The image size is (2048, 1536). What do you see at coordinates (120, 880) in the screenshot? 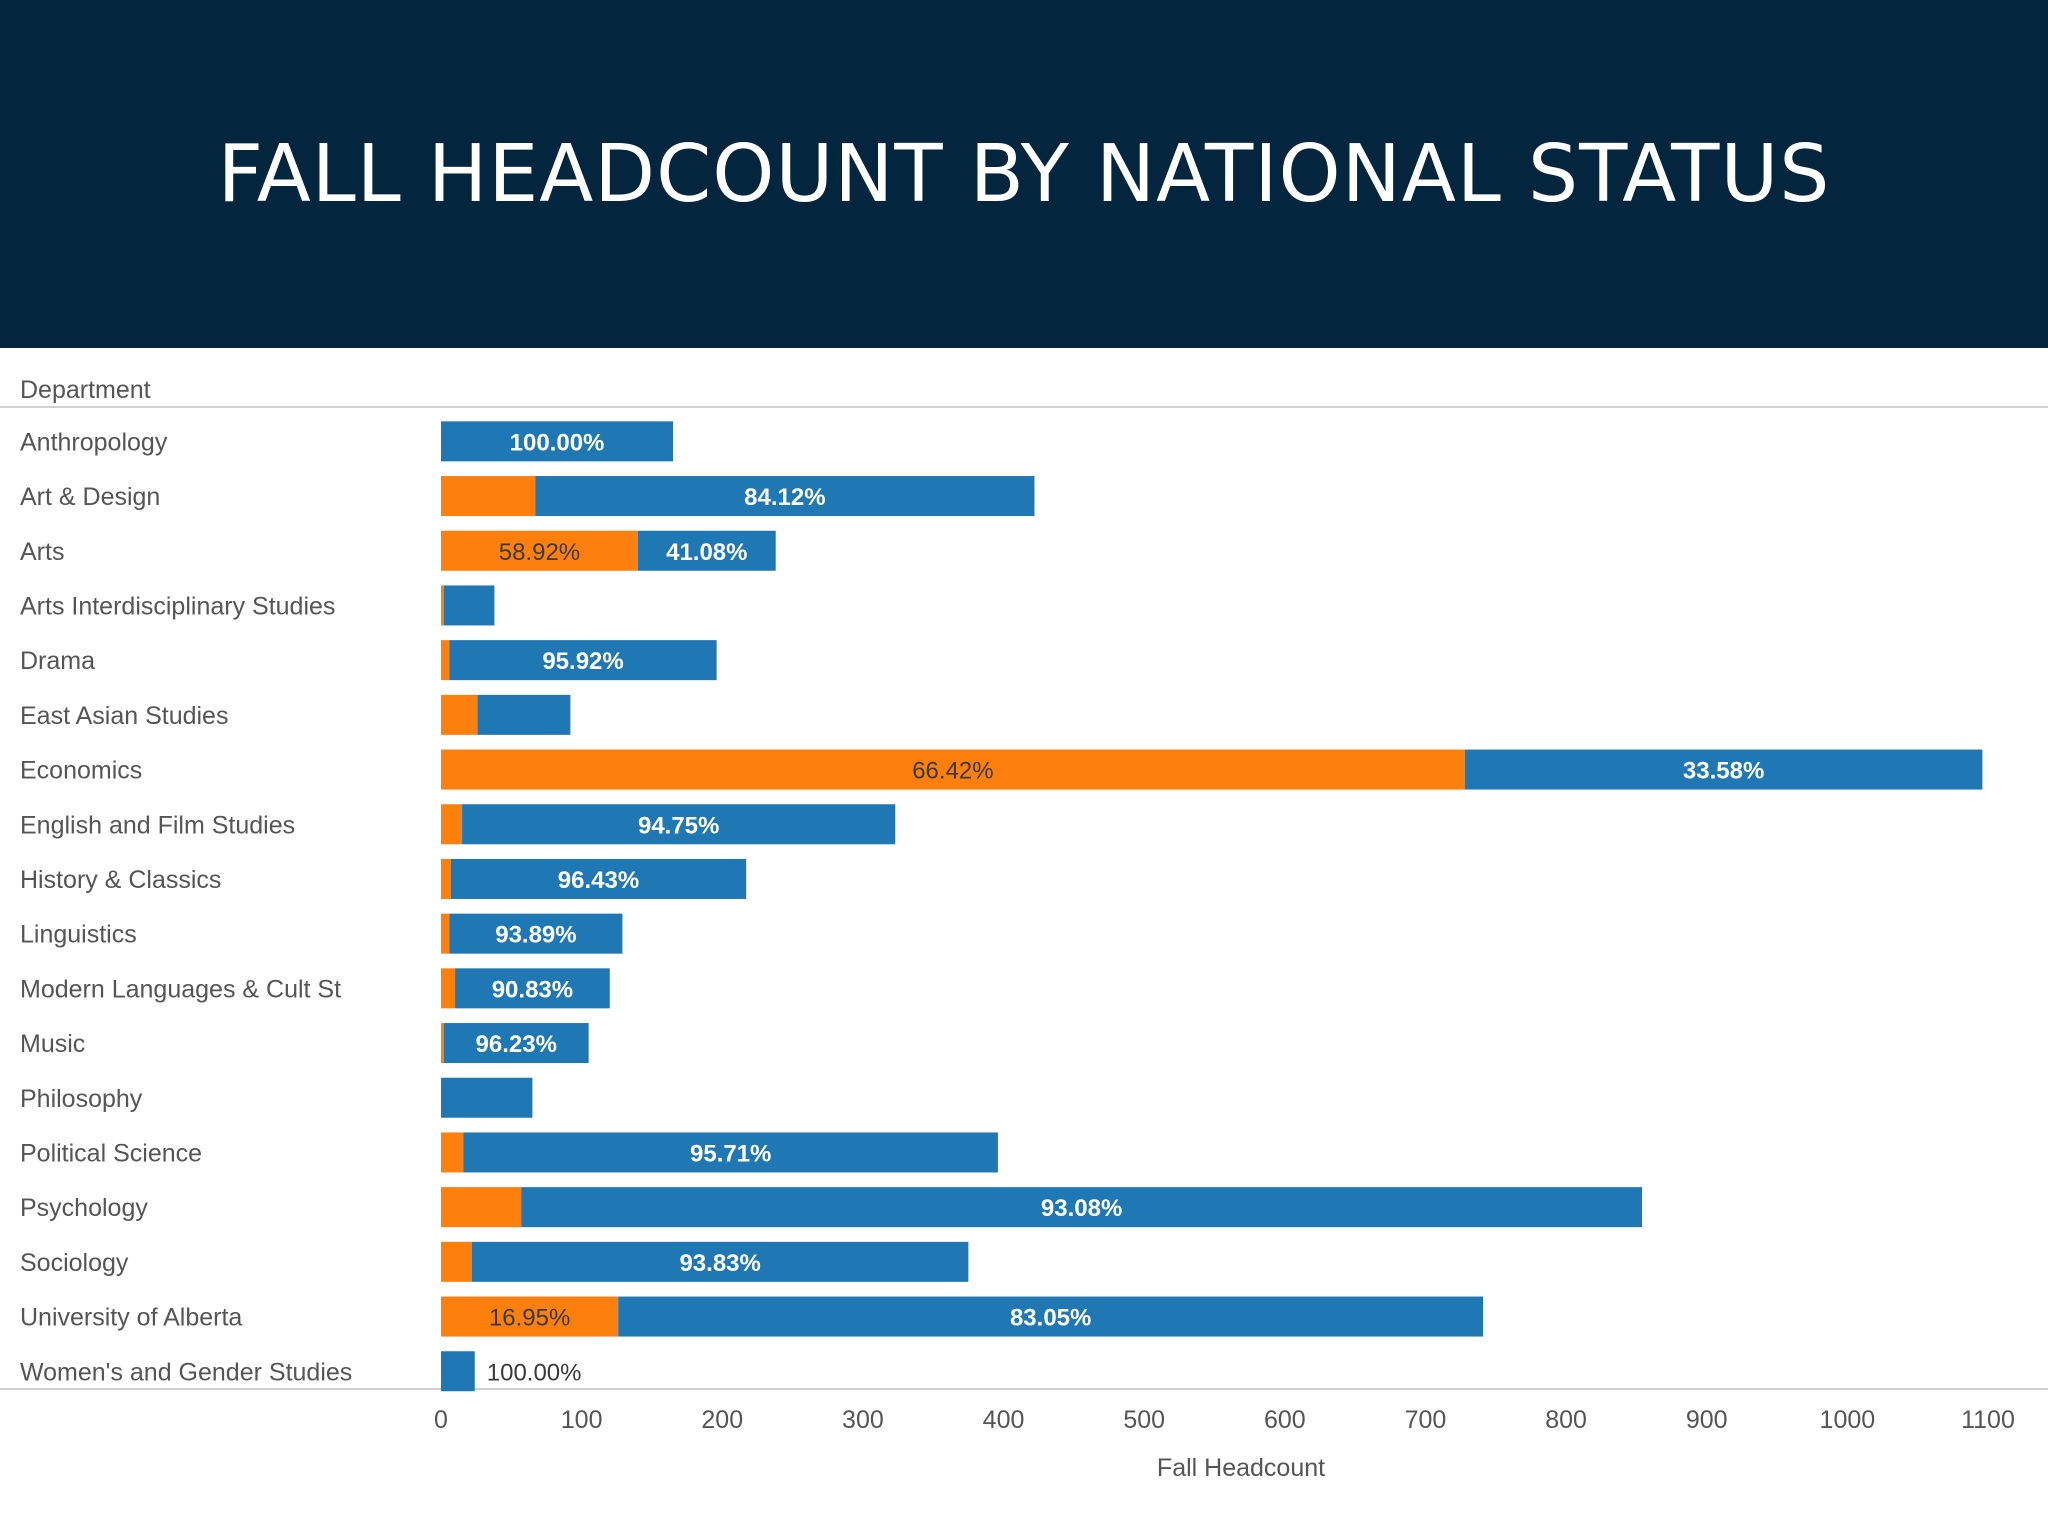
I see `category-label: History & Classics` at bounding box center [120, 880].